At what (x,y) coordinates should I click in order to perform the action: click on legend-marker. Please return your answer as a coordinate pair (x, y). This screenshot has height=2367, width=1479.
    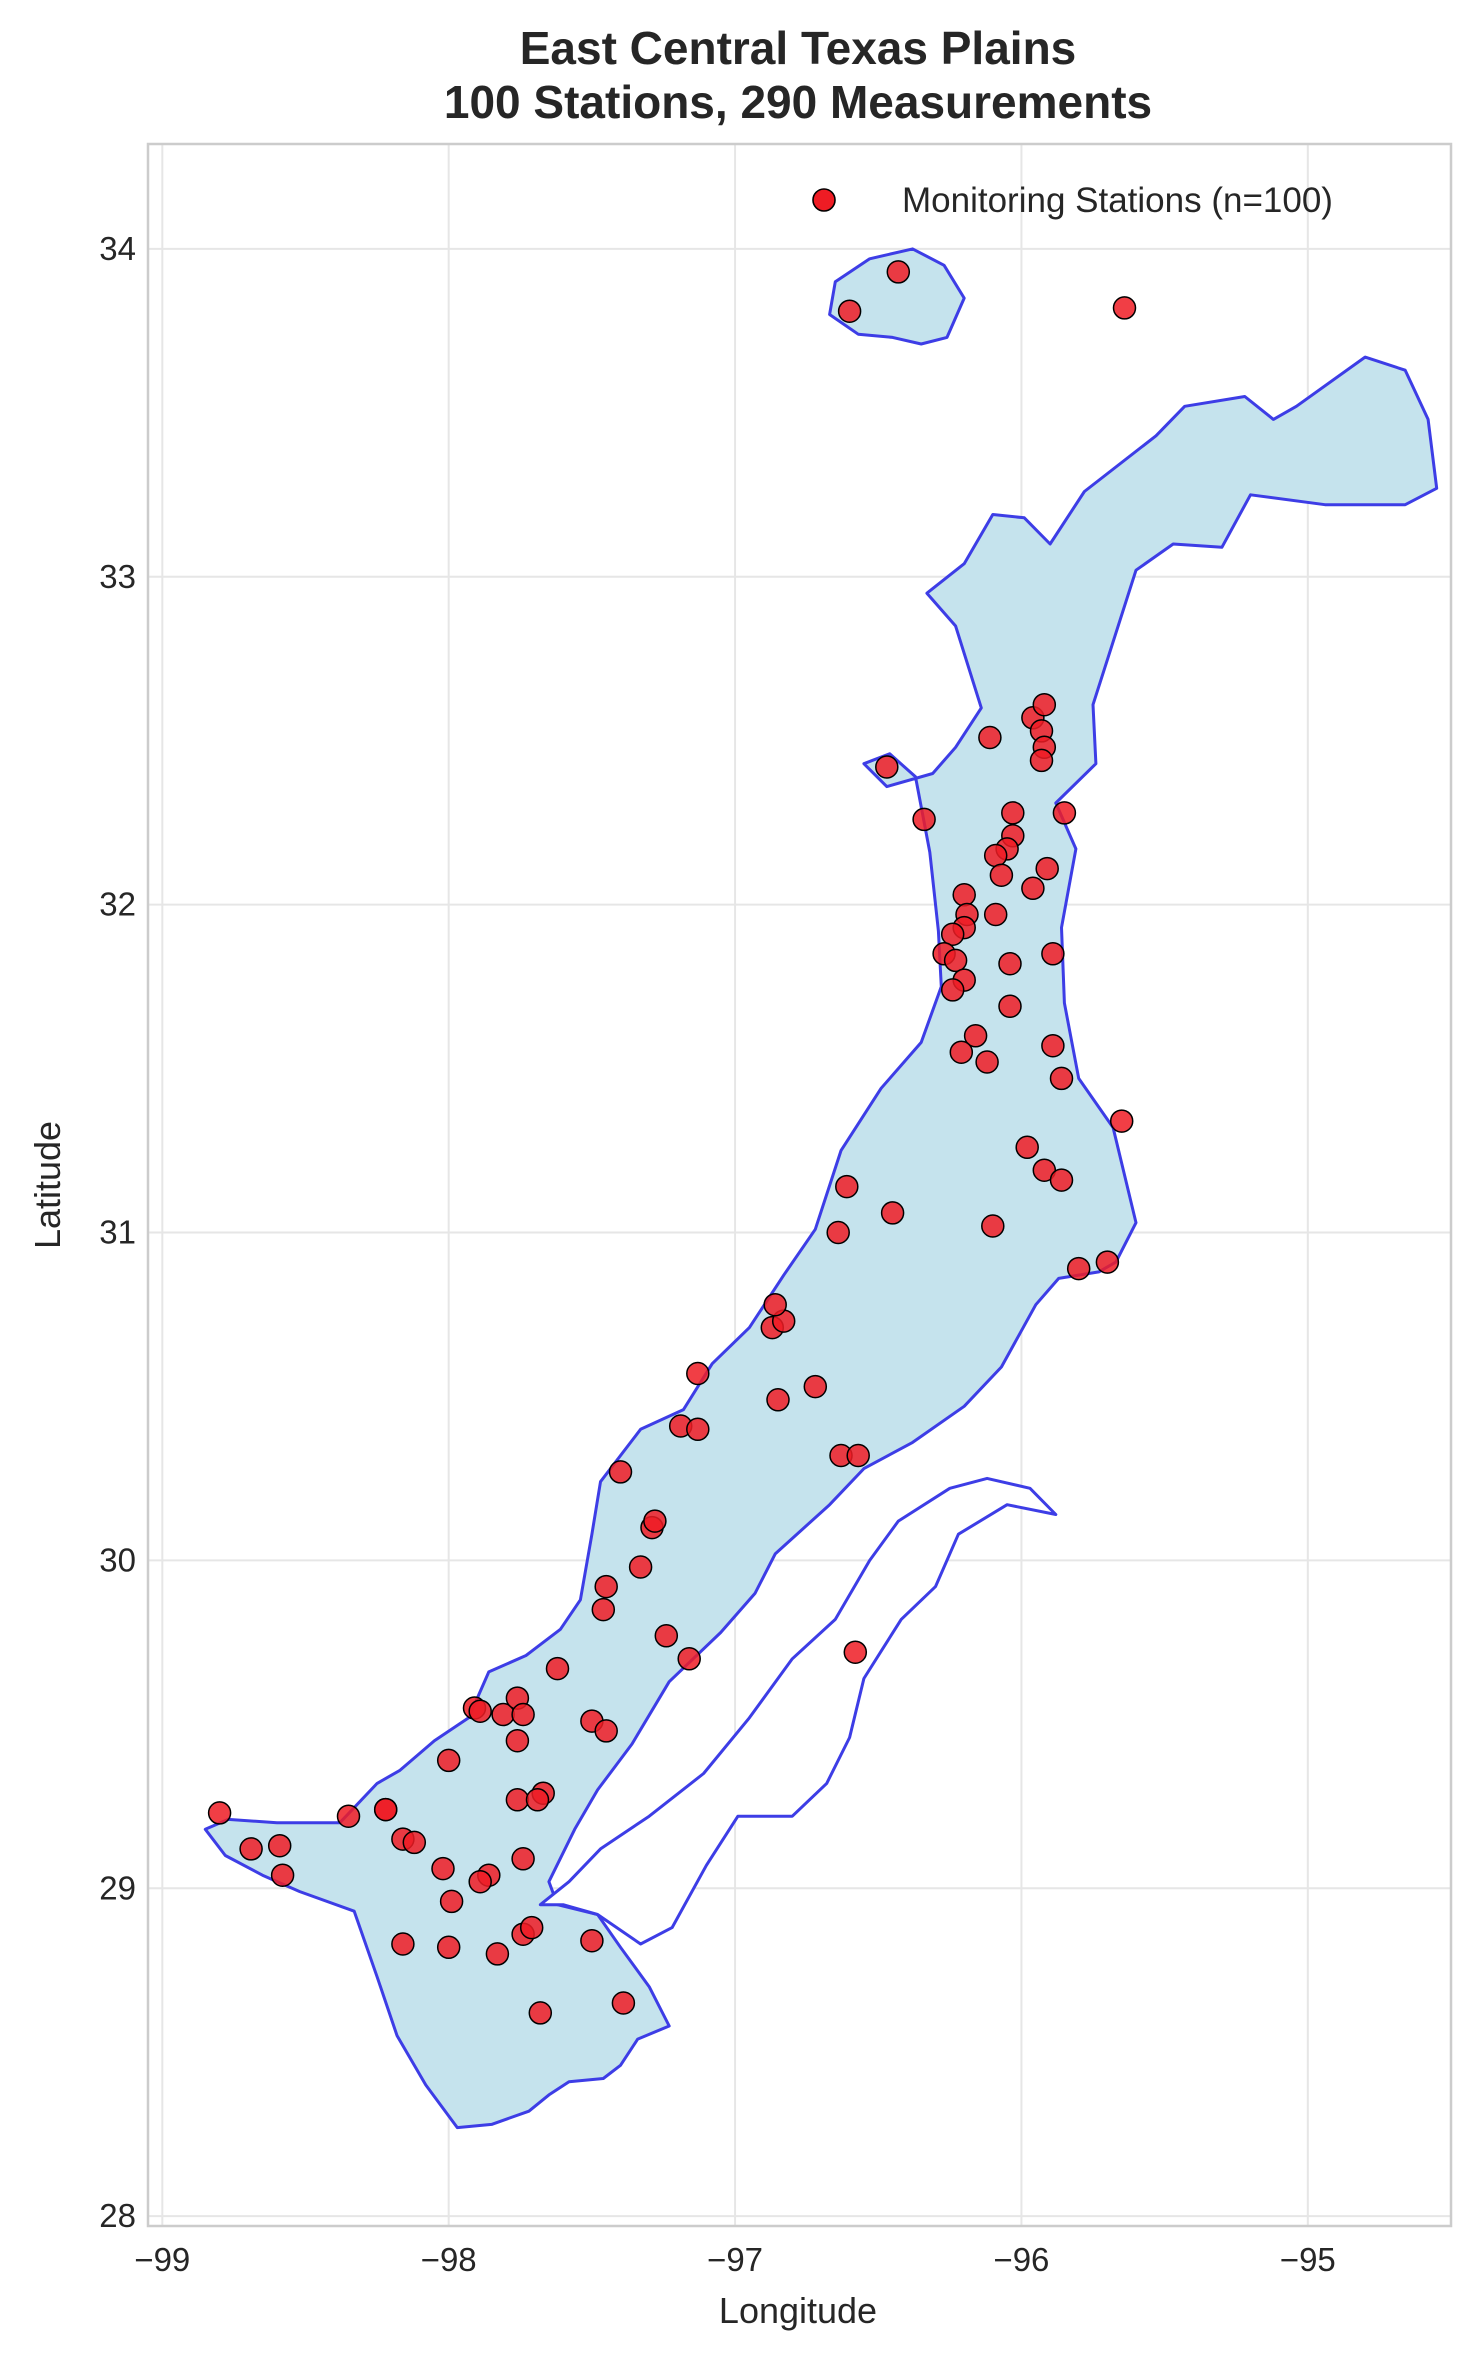
    Looking at the image, I should click on (824, 200).